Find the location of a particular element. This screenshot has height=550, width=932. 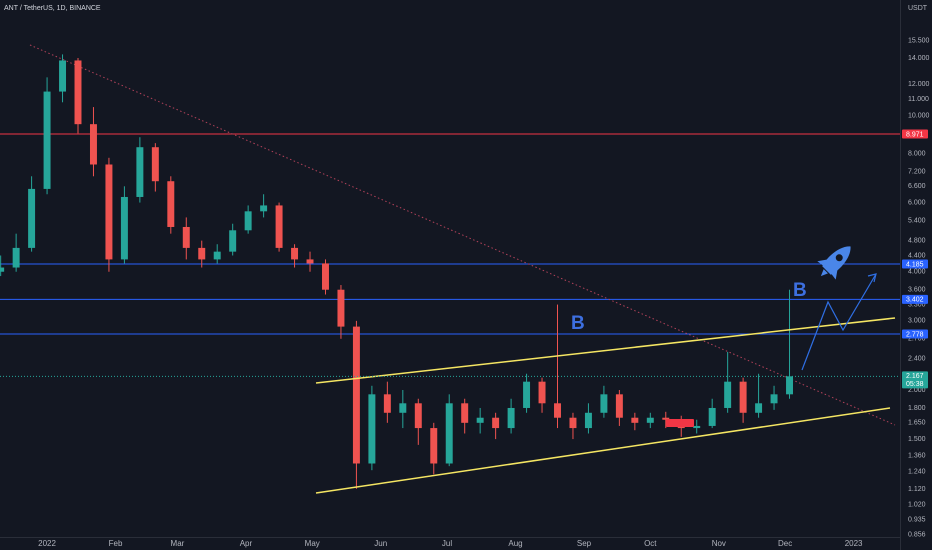

x-tick-label: 2022 is located at coordinates (47, 543).